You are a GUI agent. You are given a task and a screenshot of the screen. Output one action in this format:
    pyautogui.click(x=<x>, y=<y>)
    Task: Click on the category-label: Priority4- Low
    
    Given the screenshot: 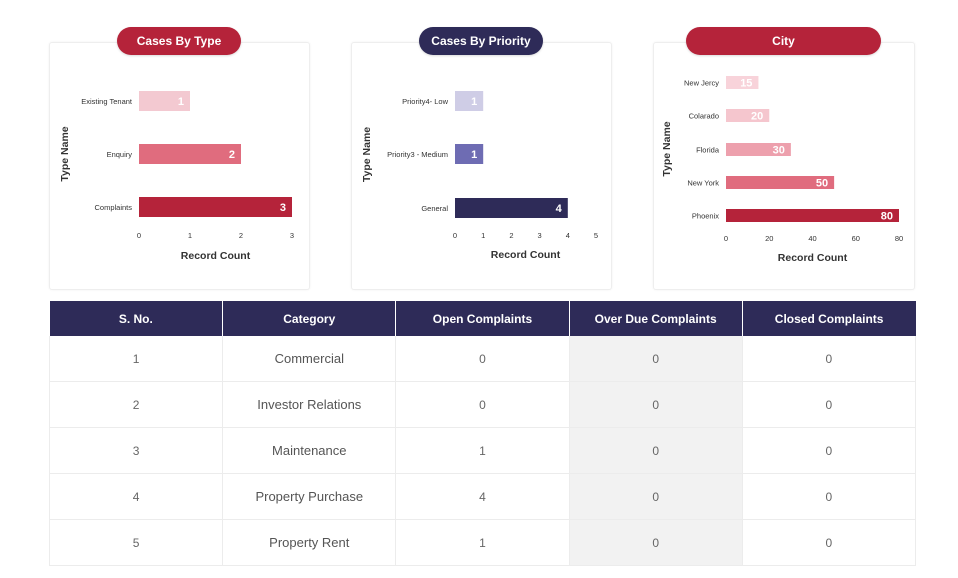 What is the action you would take?
    pyautogui.click(x=425, y=101)
    